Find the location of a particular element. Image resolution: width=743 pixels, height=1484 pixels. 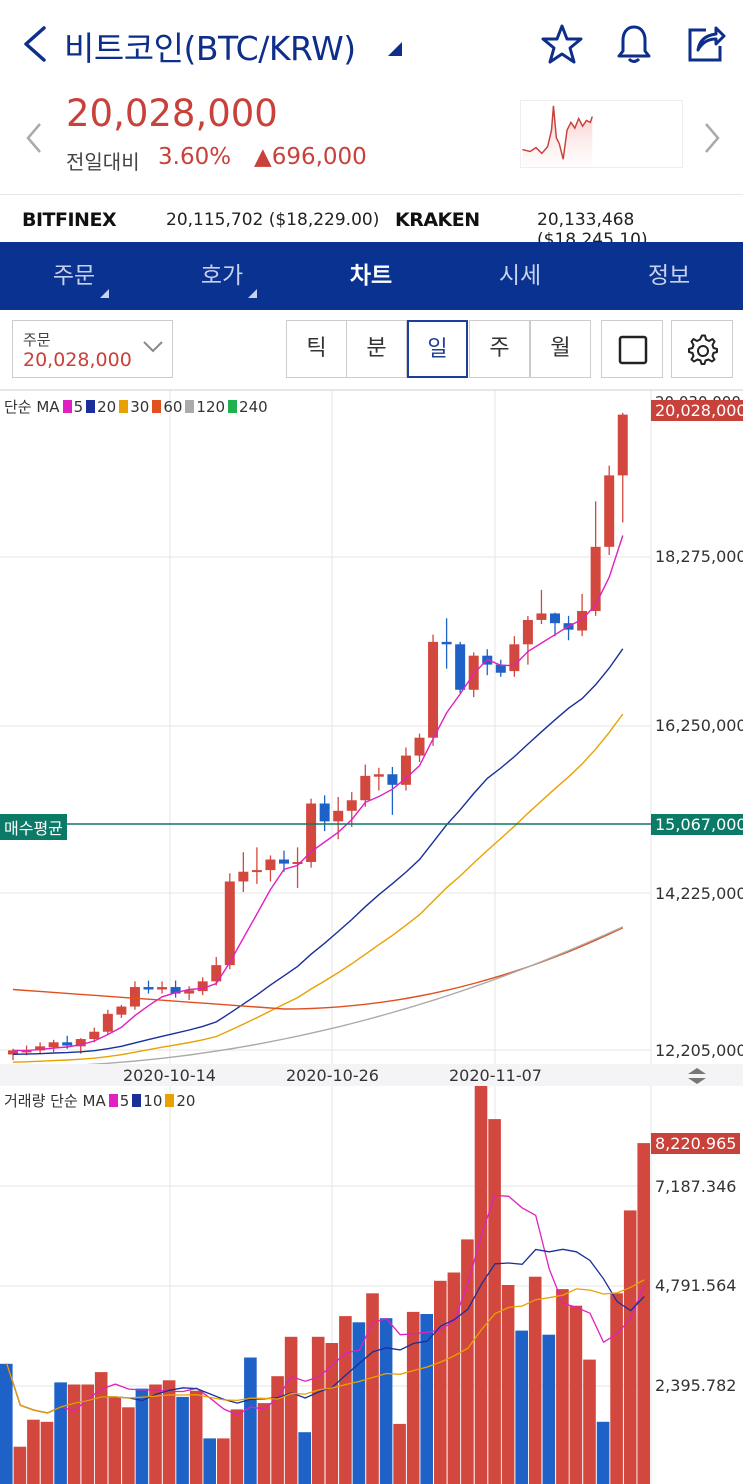

period-month-button: 월 is located at coordinates (560, 349).